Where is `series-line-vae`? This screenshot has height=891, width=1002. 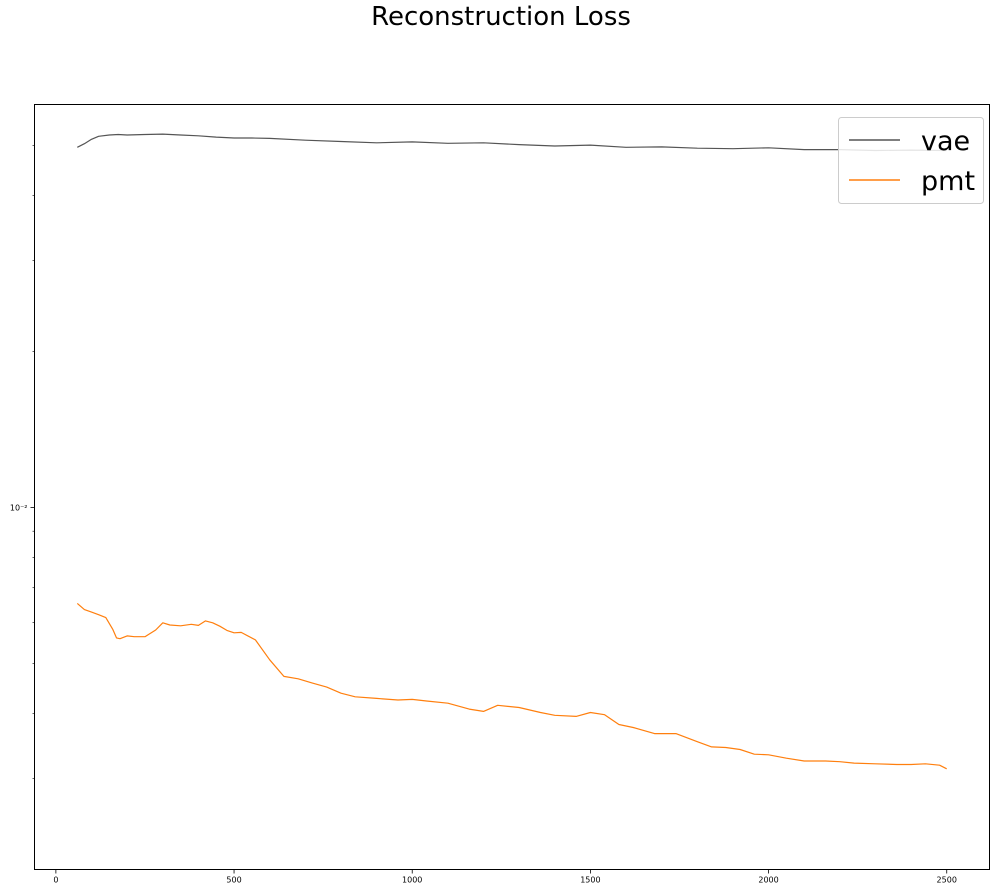 series-line-vae is located at coordinates (512, 142).